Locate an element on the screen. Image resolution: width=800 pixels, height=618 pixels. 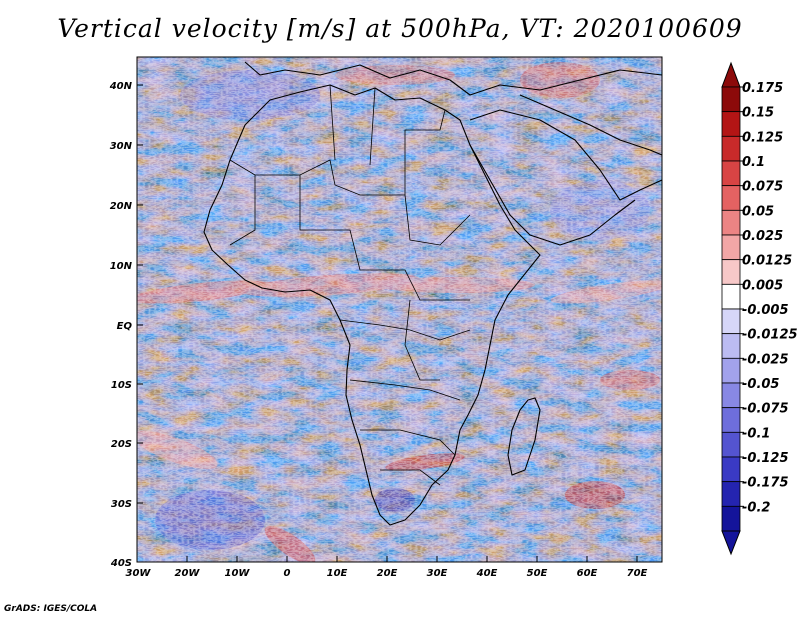
lat-label: 40S is located at coordinates (121, 563).